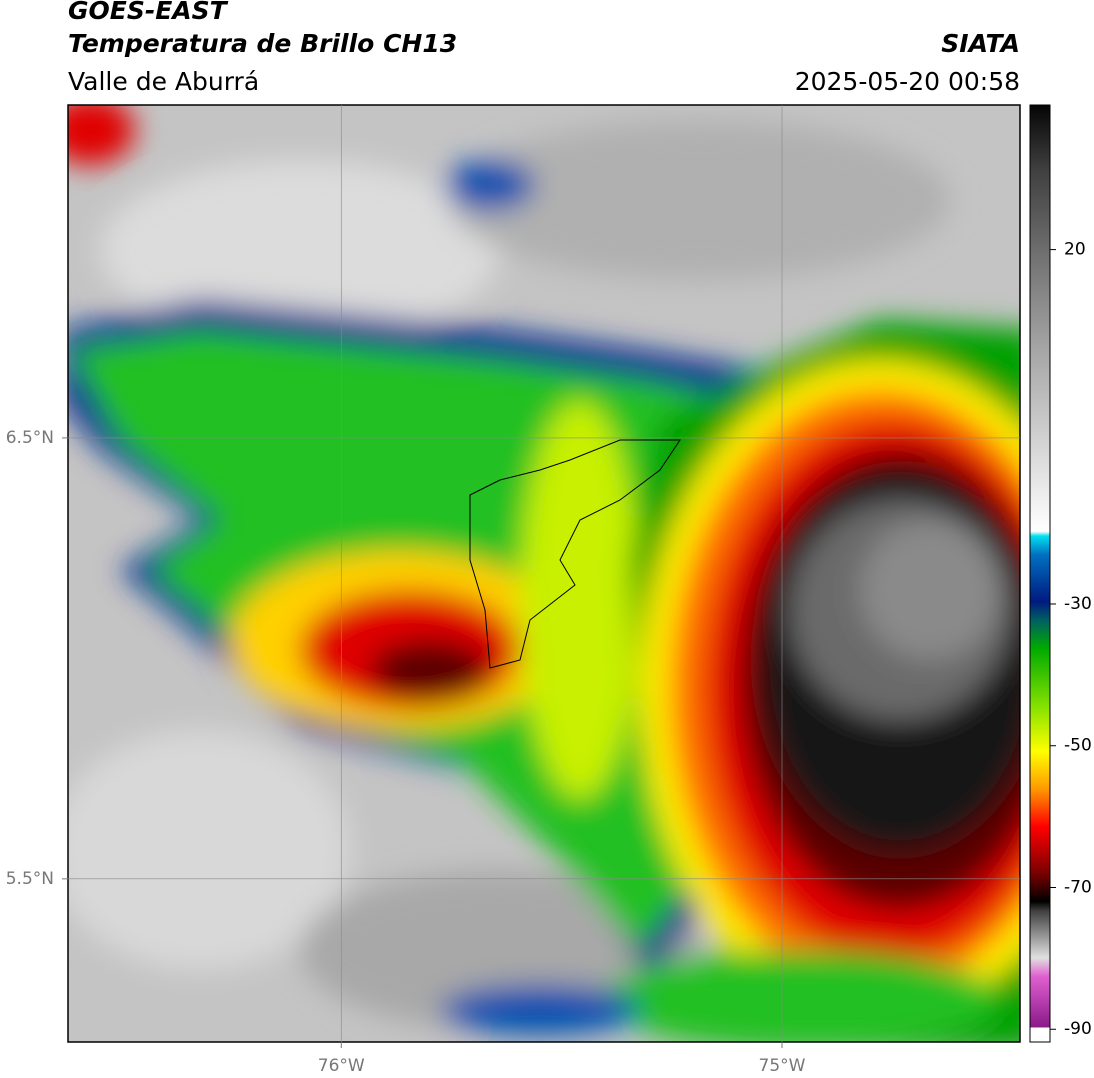  I want to click on colorbar-label: -90, so click(1078, 1029).